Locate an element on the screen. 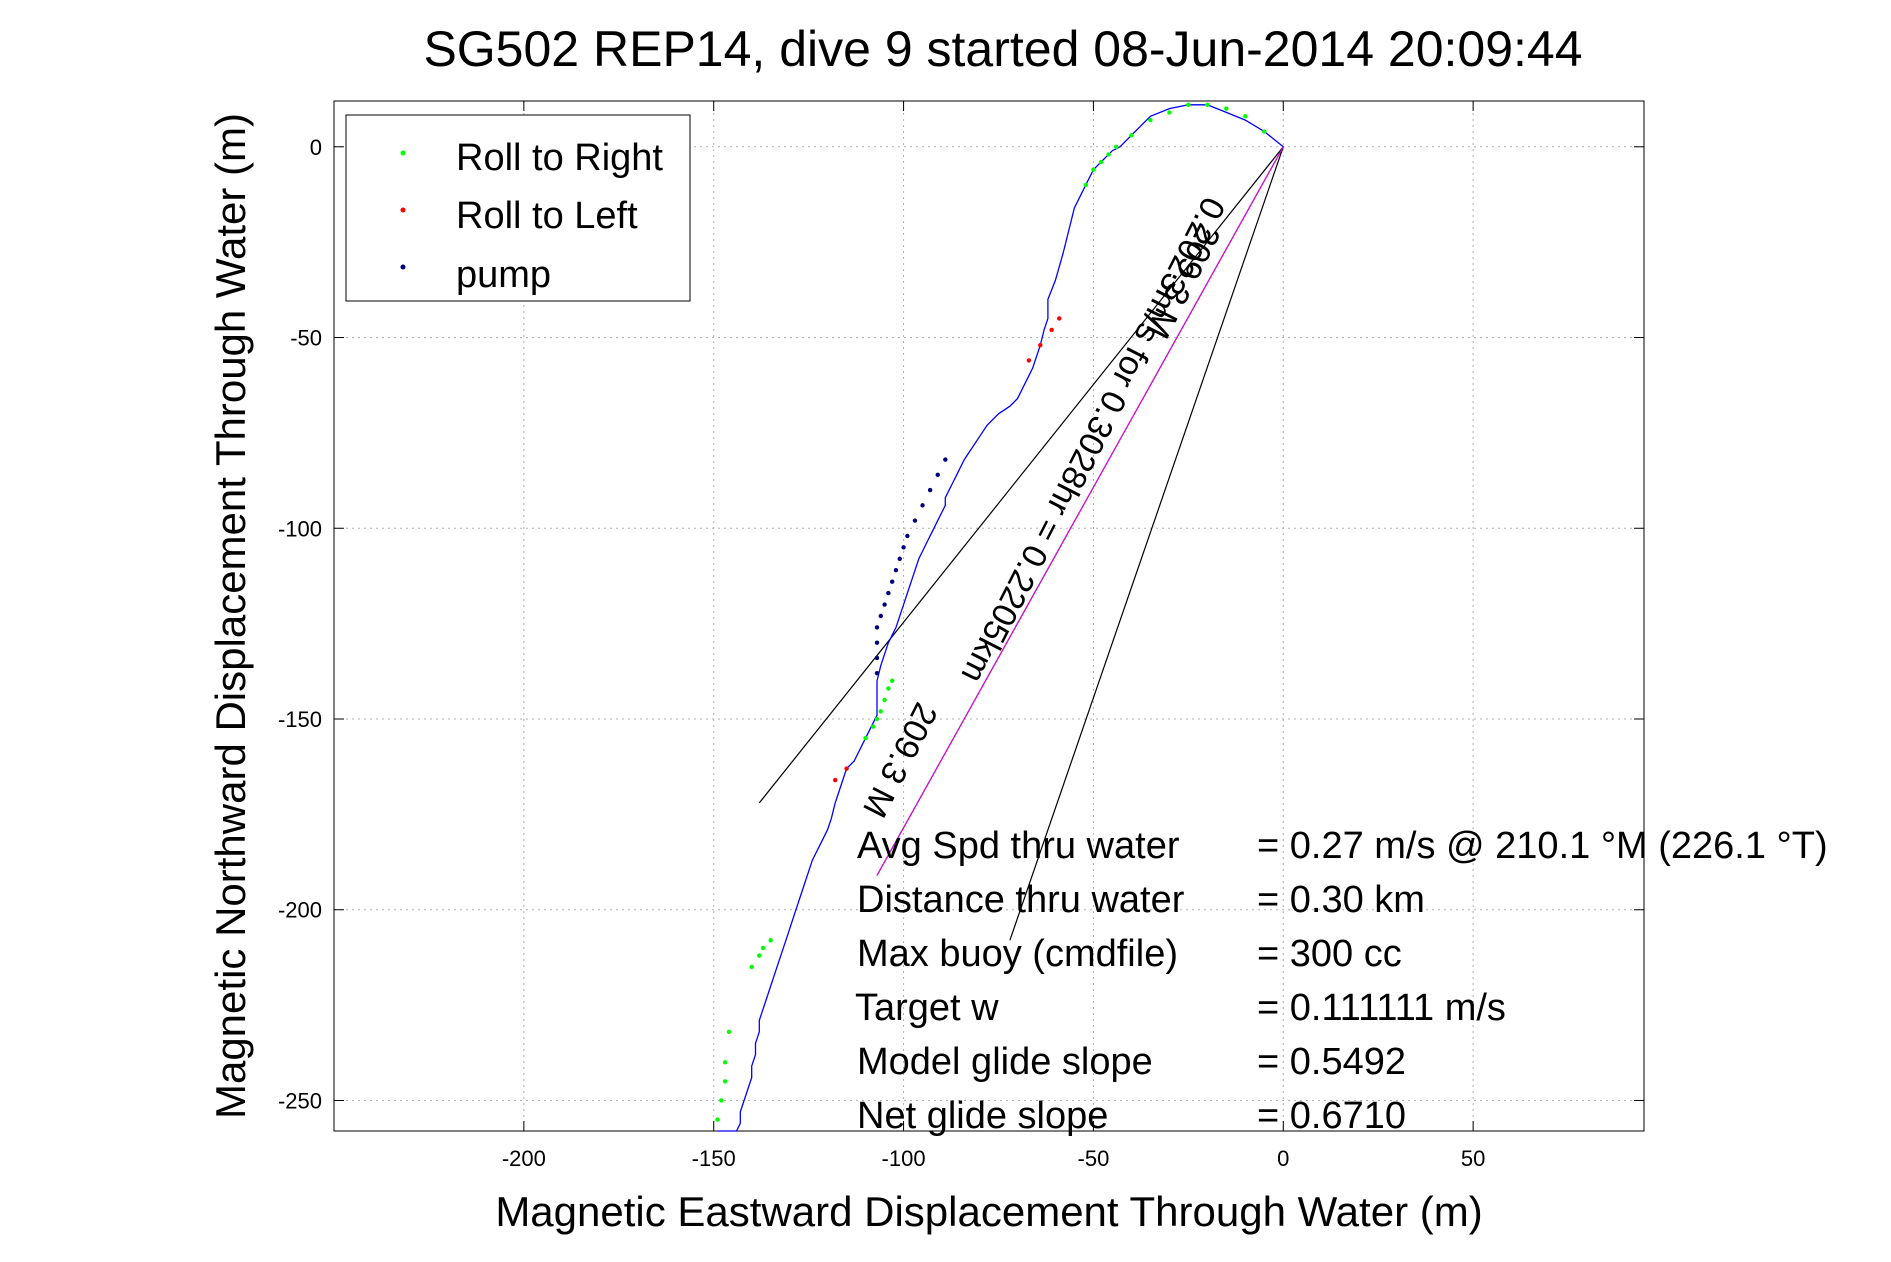 This screenshot has height=1262, width=1891. y-tick-label: -50 is located at coordinates (306, 338).